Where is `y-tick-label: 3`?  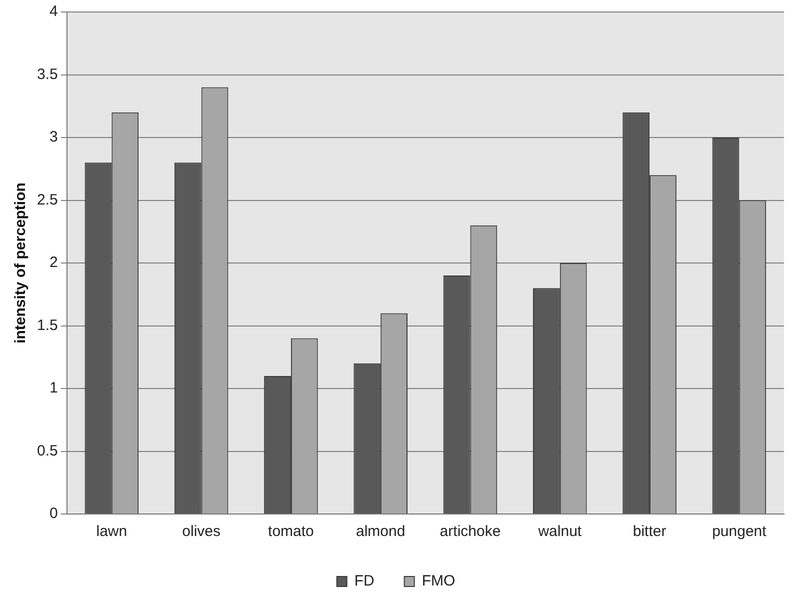
y-tick-label: 3 is located at coordinates (54, 137).